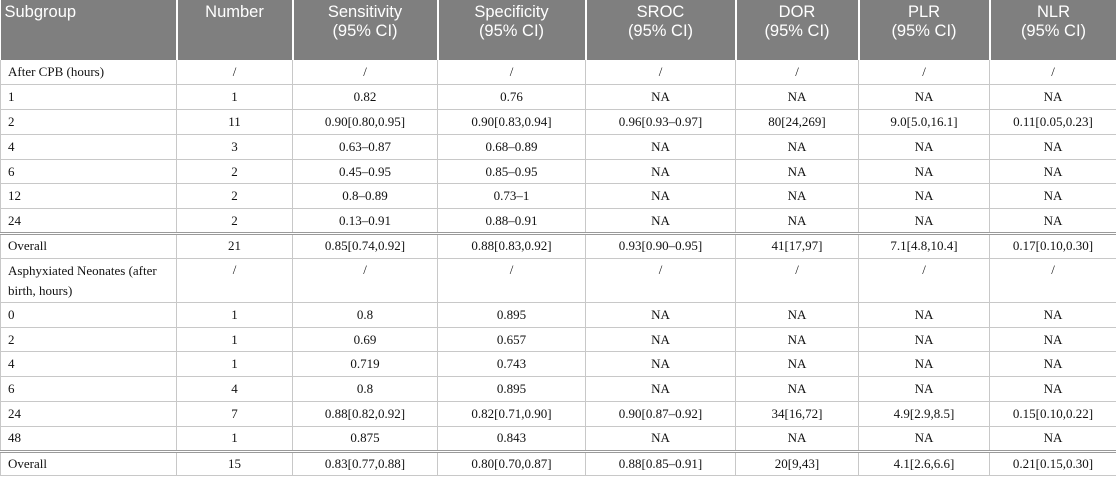 The image size is (1116, 481). What do you see at coordinates (511, 364) in the screenshot?
I see `cell-specificity: 0.743` at bounding box center [511, 364].